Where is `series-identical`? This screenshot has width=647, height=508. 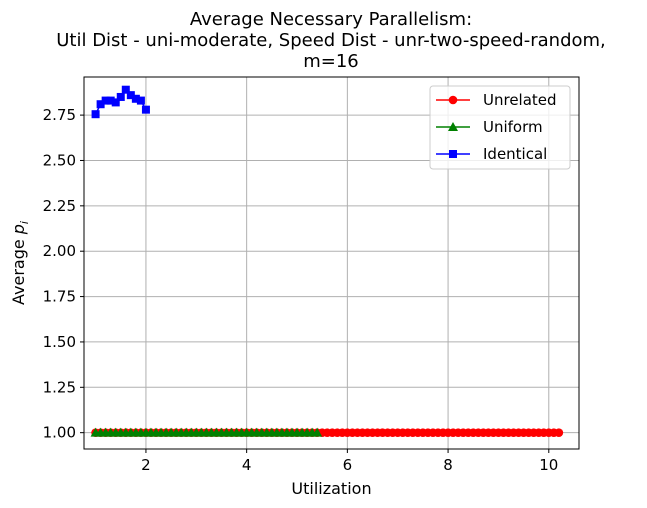
series-identical is located at coordinates (120, 102).